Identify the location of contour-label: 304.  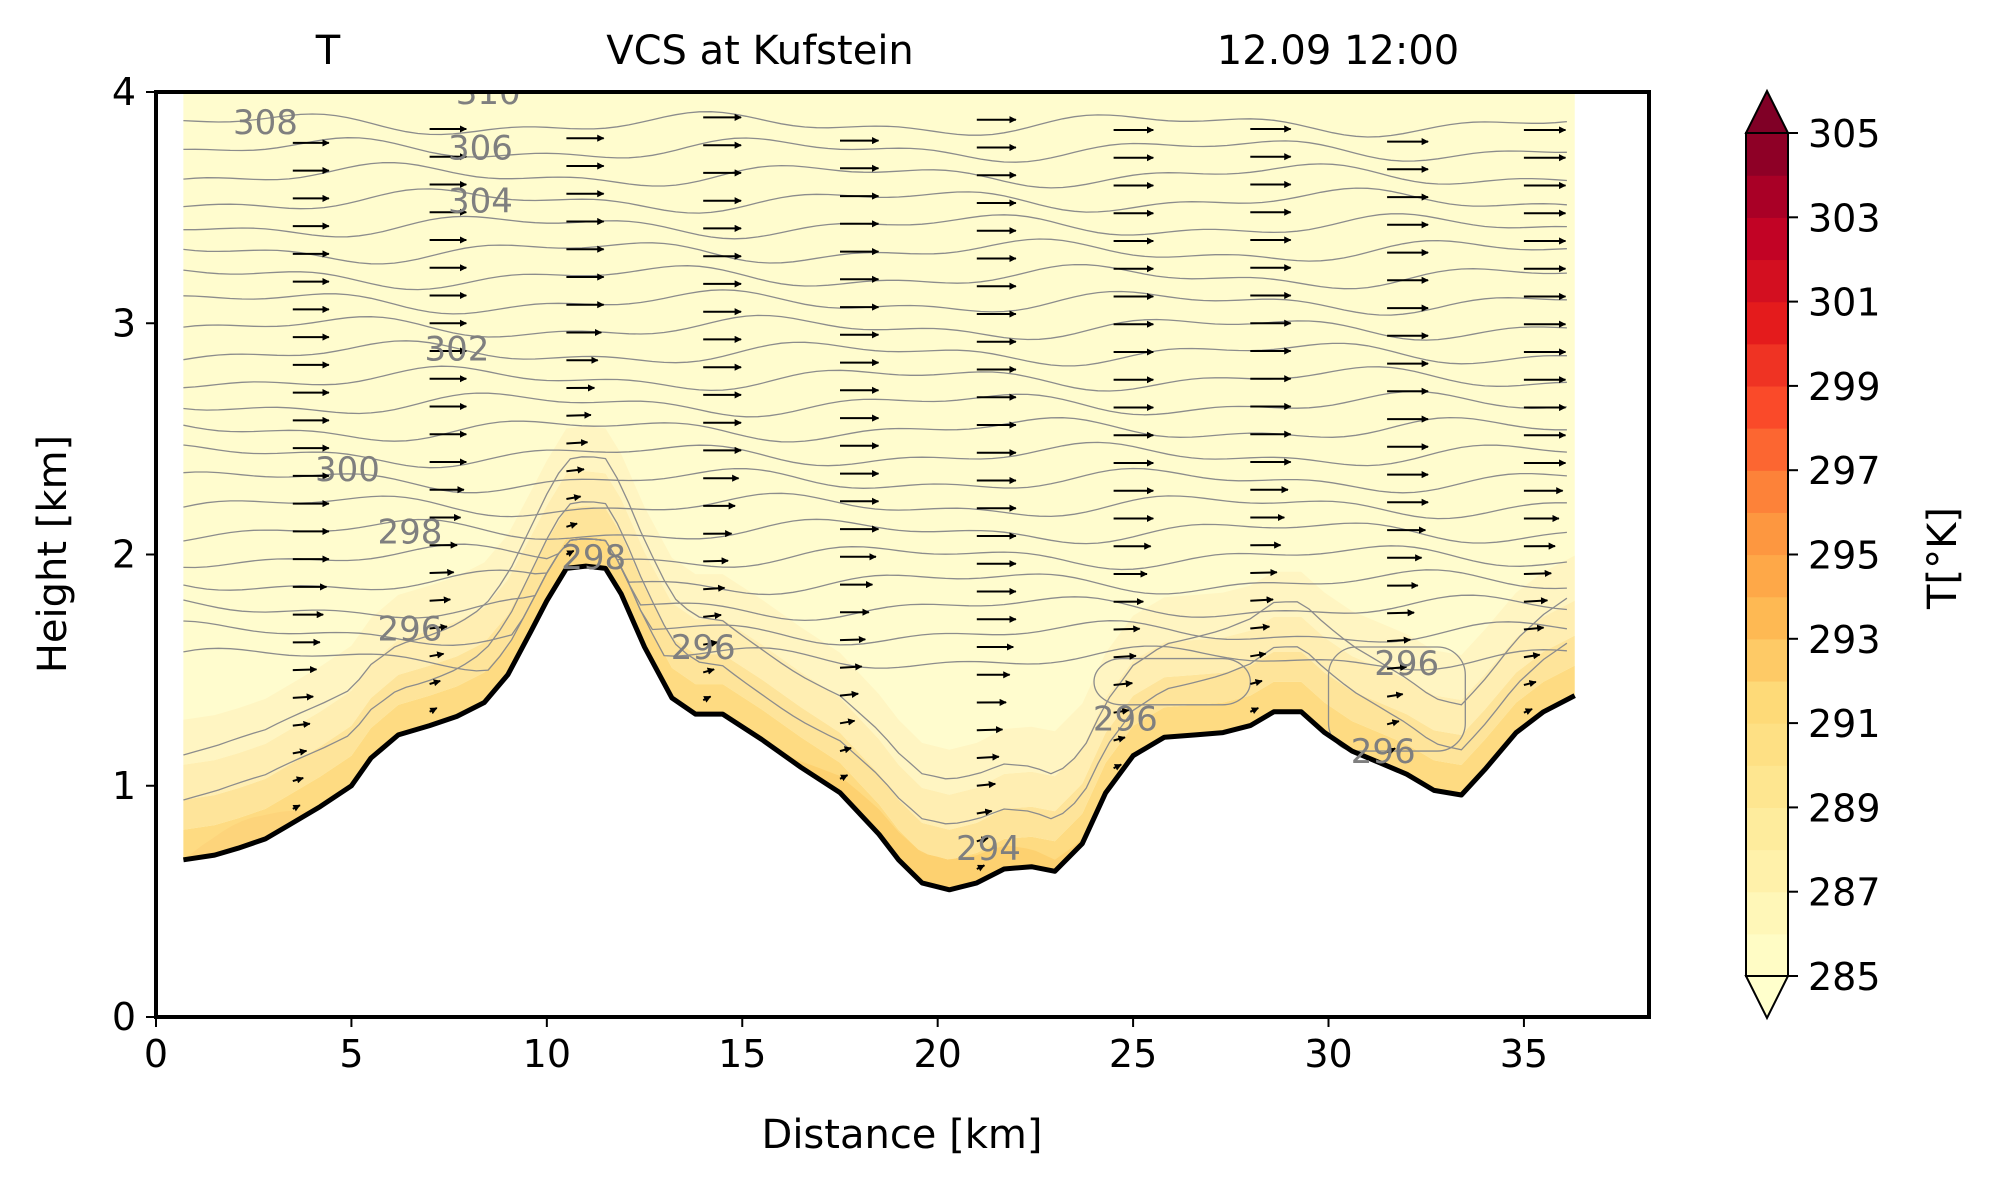
(480, 202).